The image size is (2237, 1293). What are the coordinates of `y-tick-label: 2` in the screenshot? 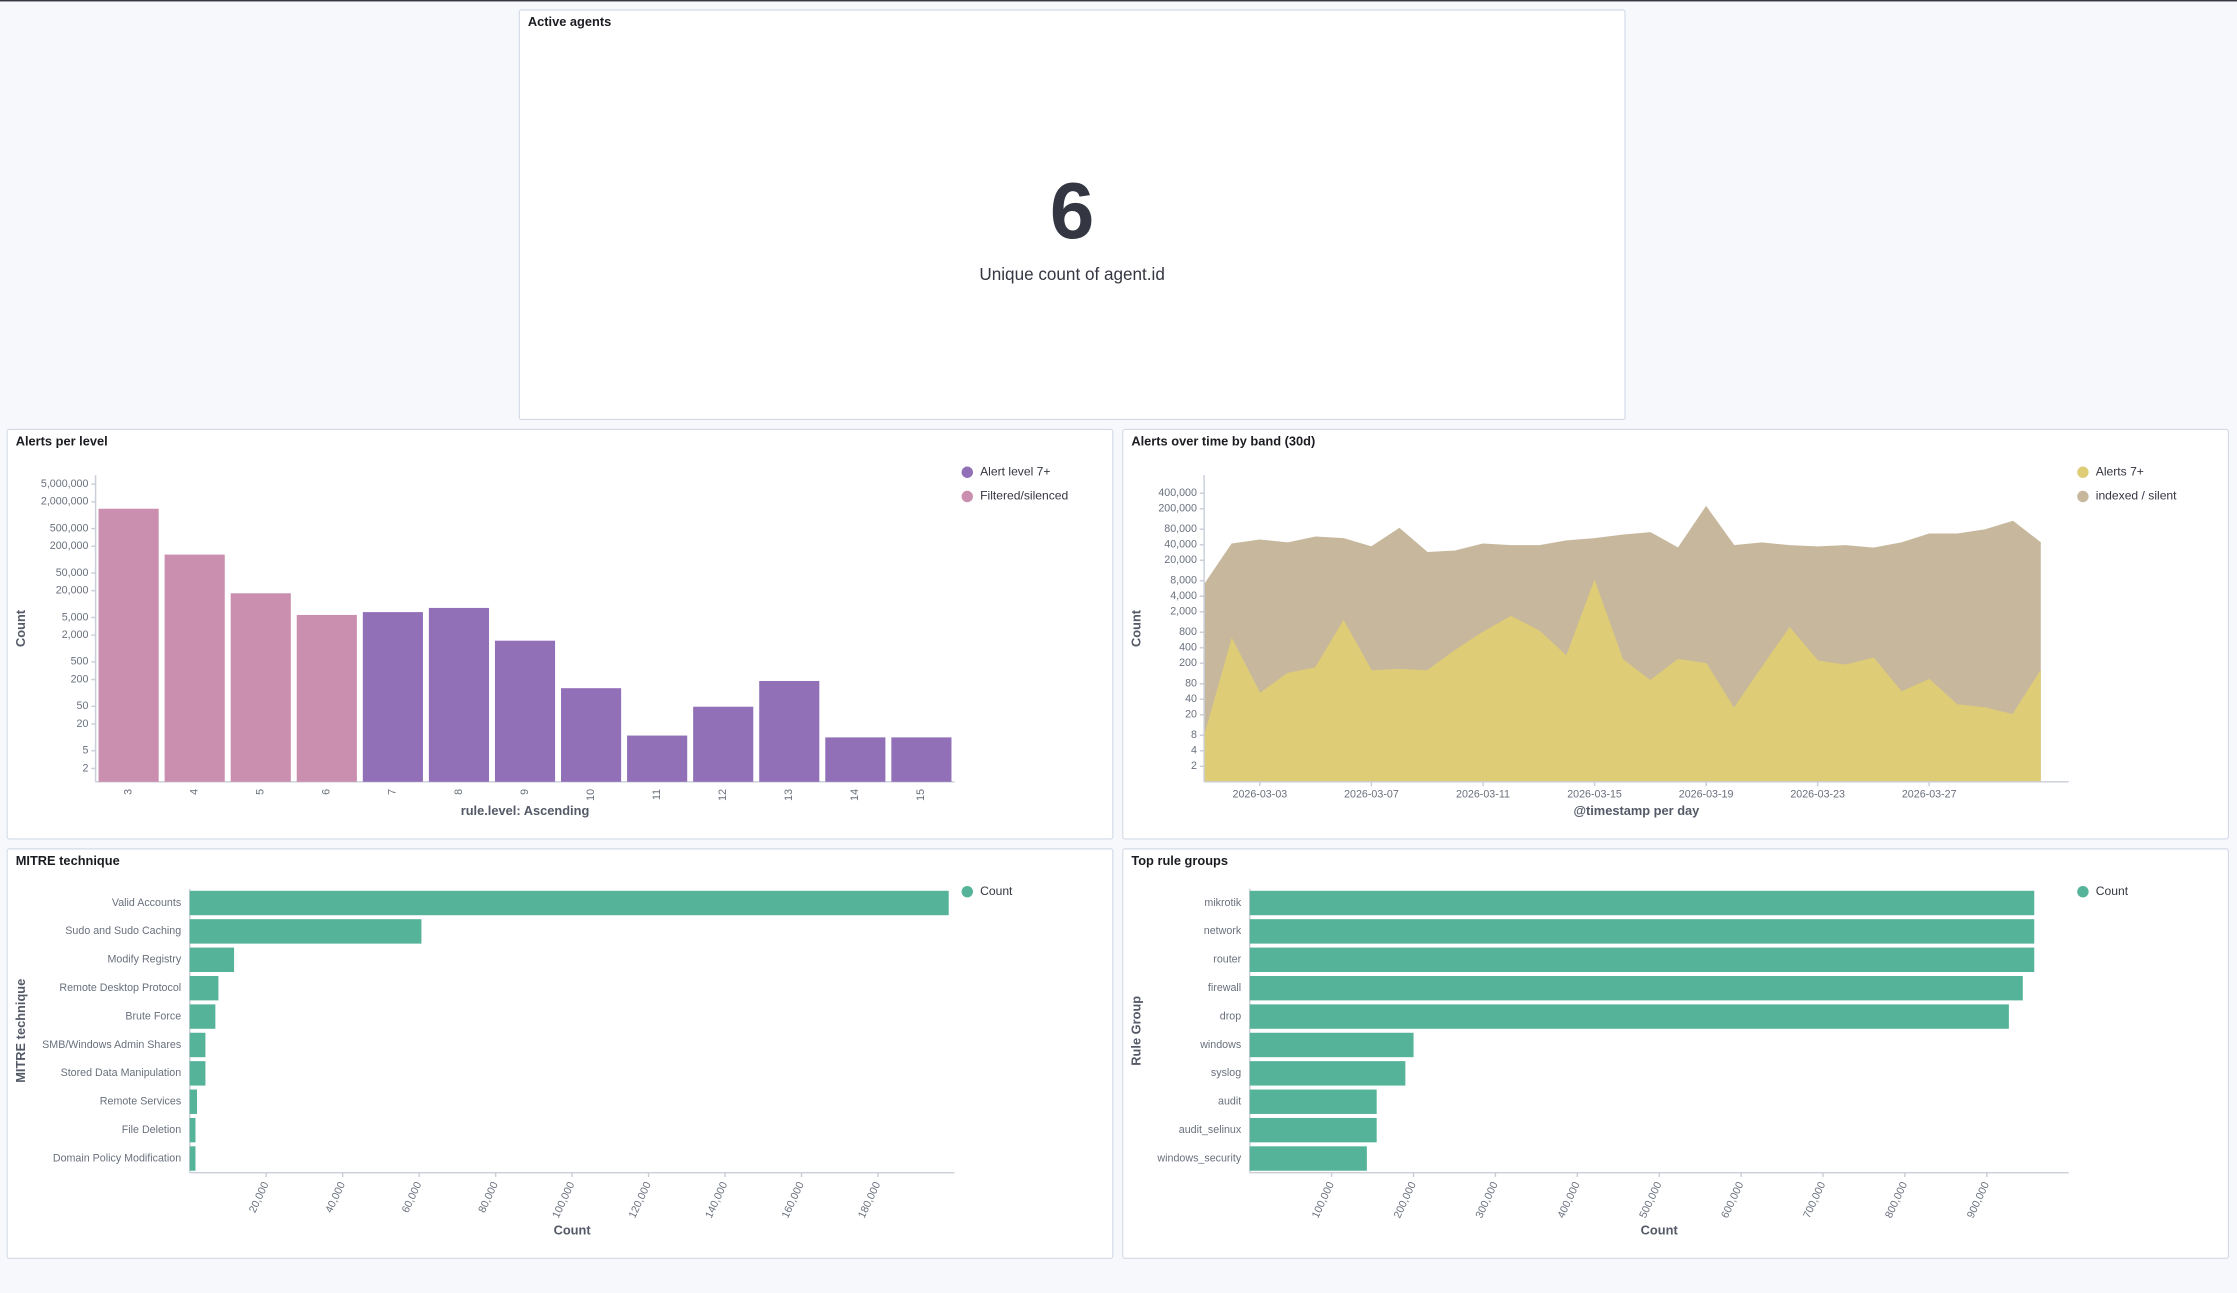 It's located at (85, 768).